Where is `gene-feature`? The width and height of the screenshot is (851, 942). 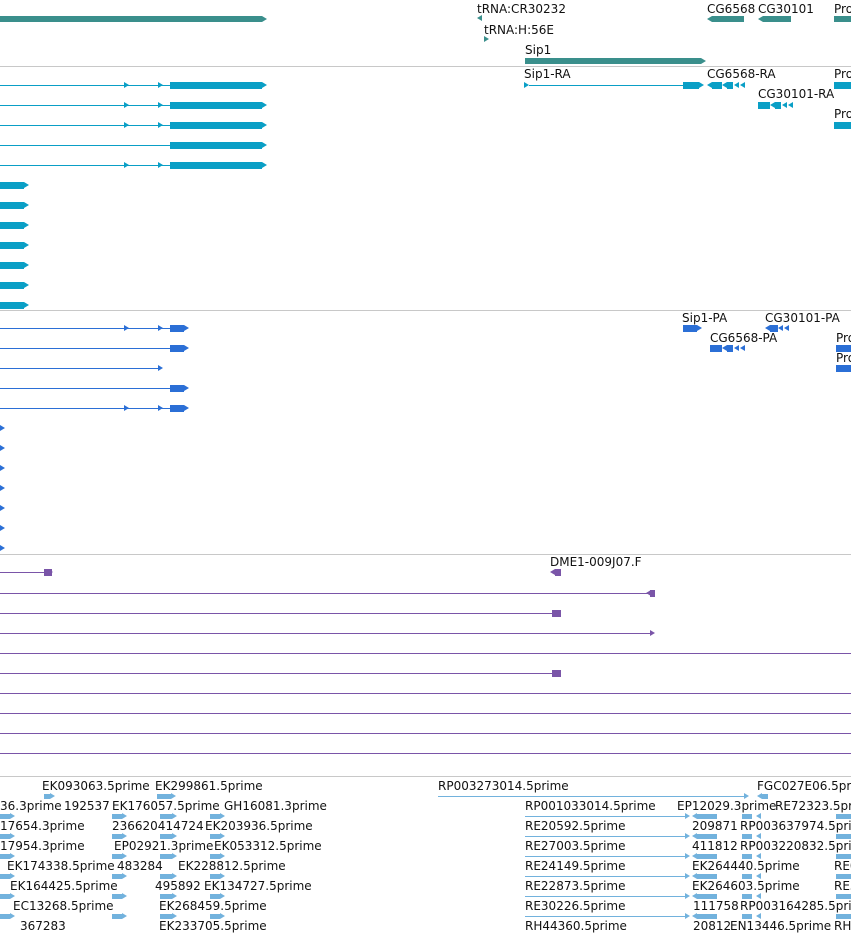
gene-feature is located at coordinates (131, 19).